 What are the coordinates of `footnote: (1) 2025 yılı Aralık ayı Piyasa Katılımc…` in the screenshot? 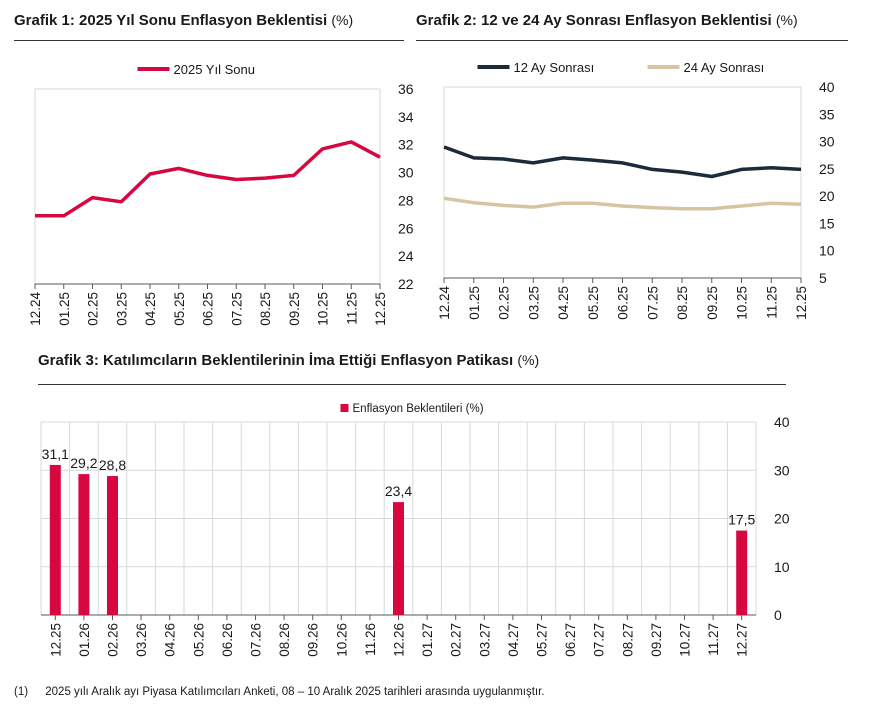 It's located at (279, 692).